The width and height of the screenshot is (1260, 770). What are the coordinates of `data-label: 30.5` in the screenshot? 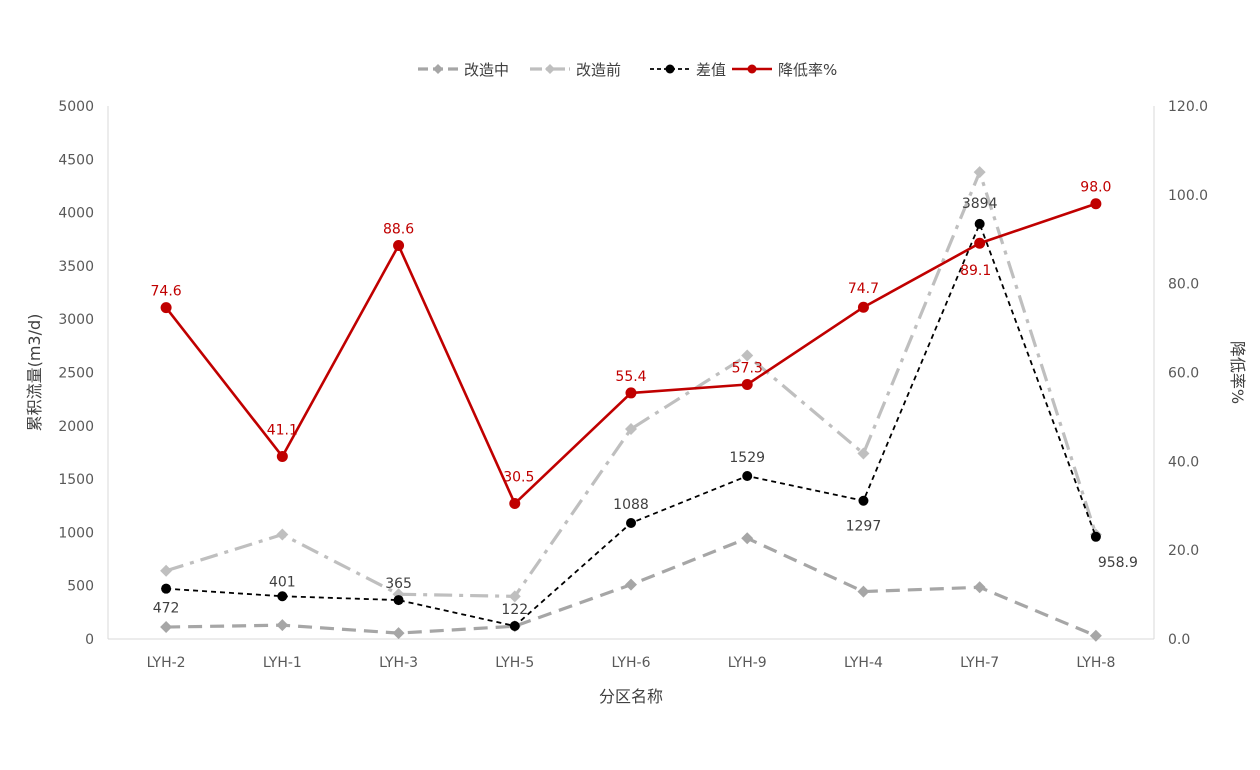 It's located at (518, 478).